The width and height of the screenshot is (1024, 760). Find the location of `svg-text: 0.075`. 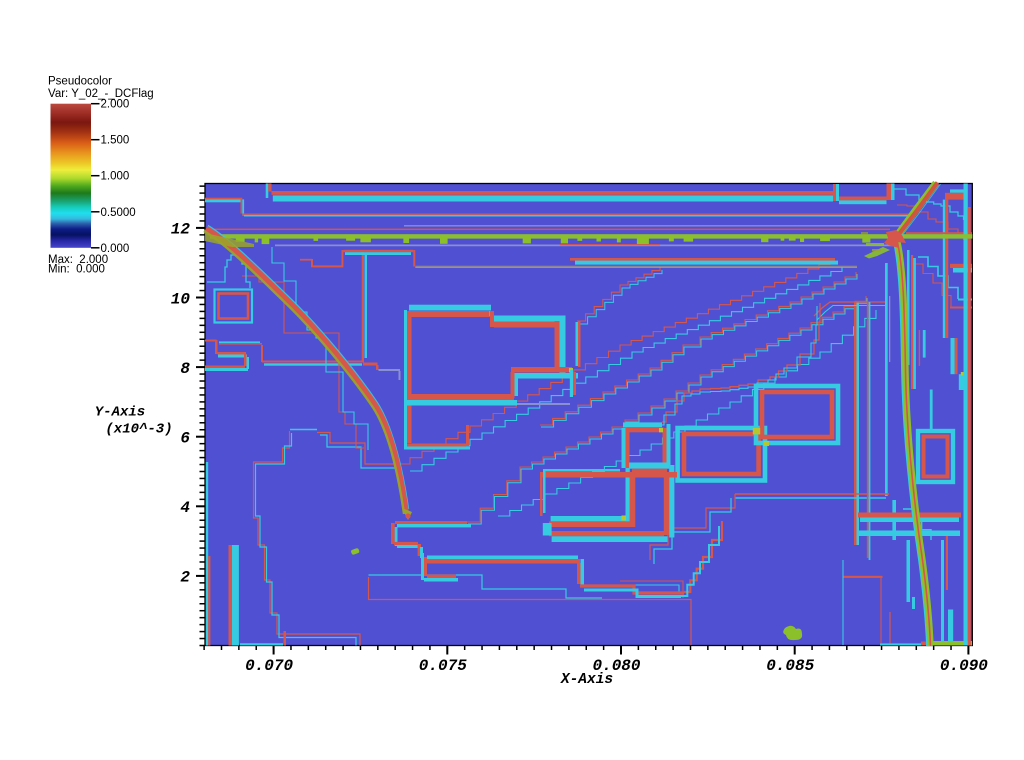

svg-text: 0.075 is located at coordinates (443, 666).